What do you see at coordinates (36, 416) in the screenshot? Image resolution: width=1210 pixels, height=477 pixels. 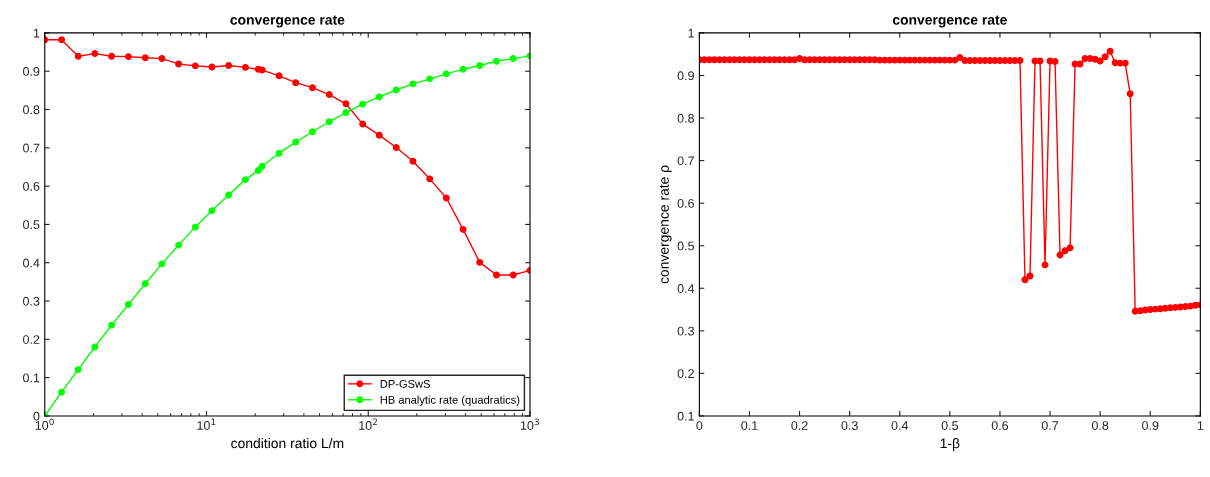 I see `y-tick-label: 0` at bounding box center [36, 416].